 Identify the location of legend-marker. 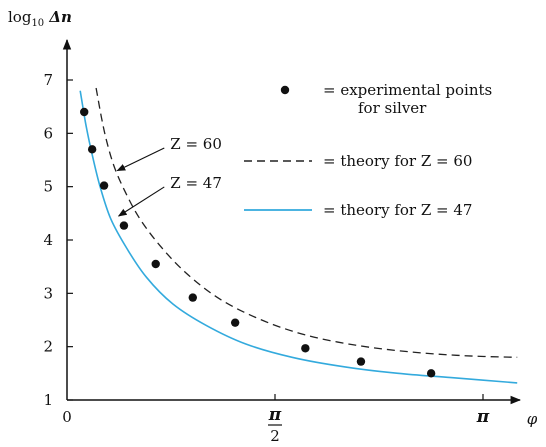
(285, 90).